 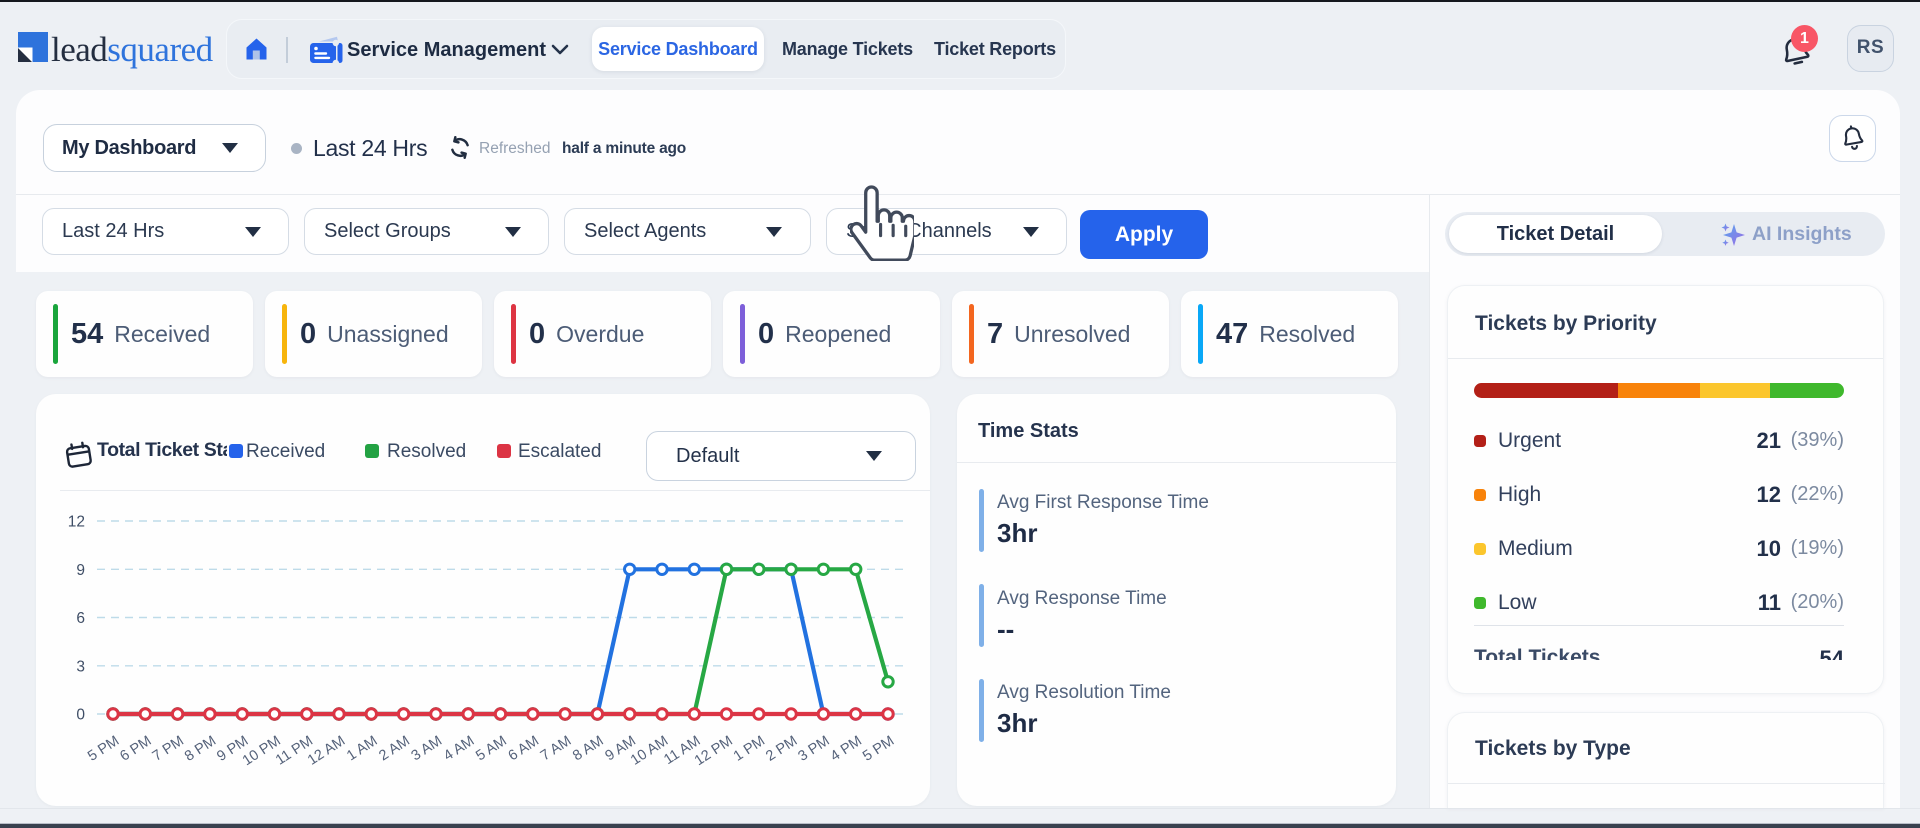 I want to click on svg-text: 8 AM, so click(x=588, y=748).